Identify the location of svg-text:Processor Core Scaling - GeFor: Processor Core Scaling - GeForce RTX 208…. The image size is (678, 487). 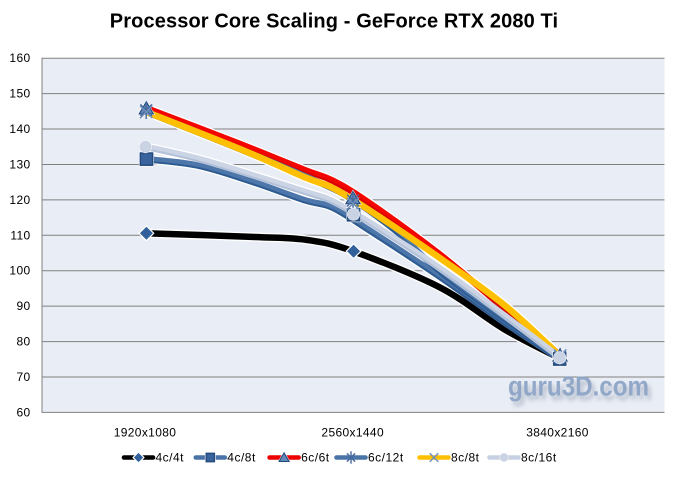
(334, 21).